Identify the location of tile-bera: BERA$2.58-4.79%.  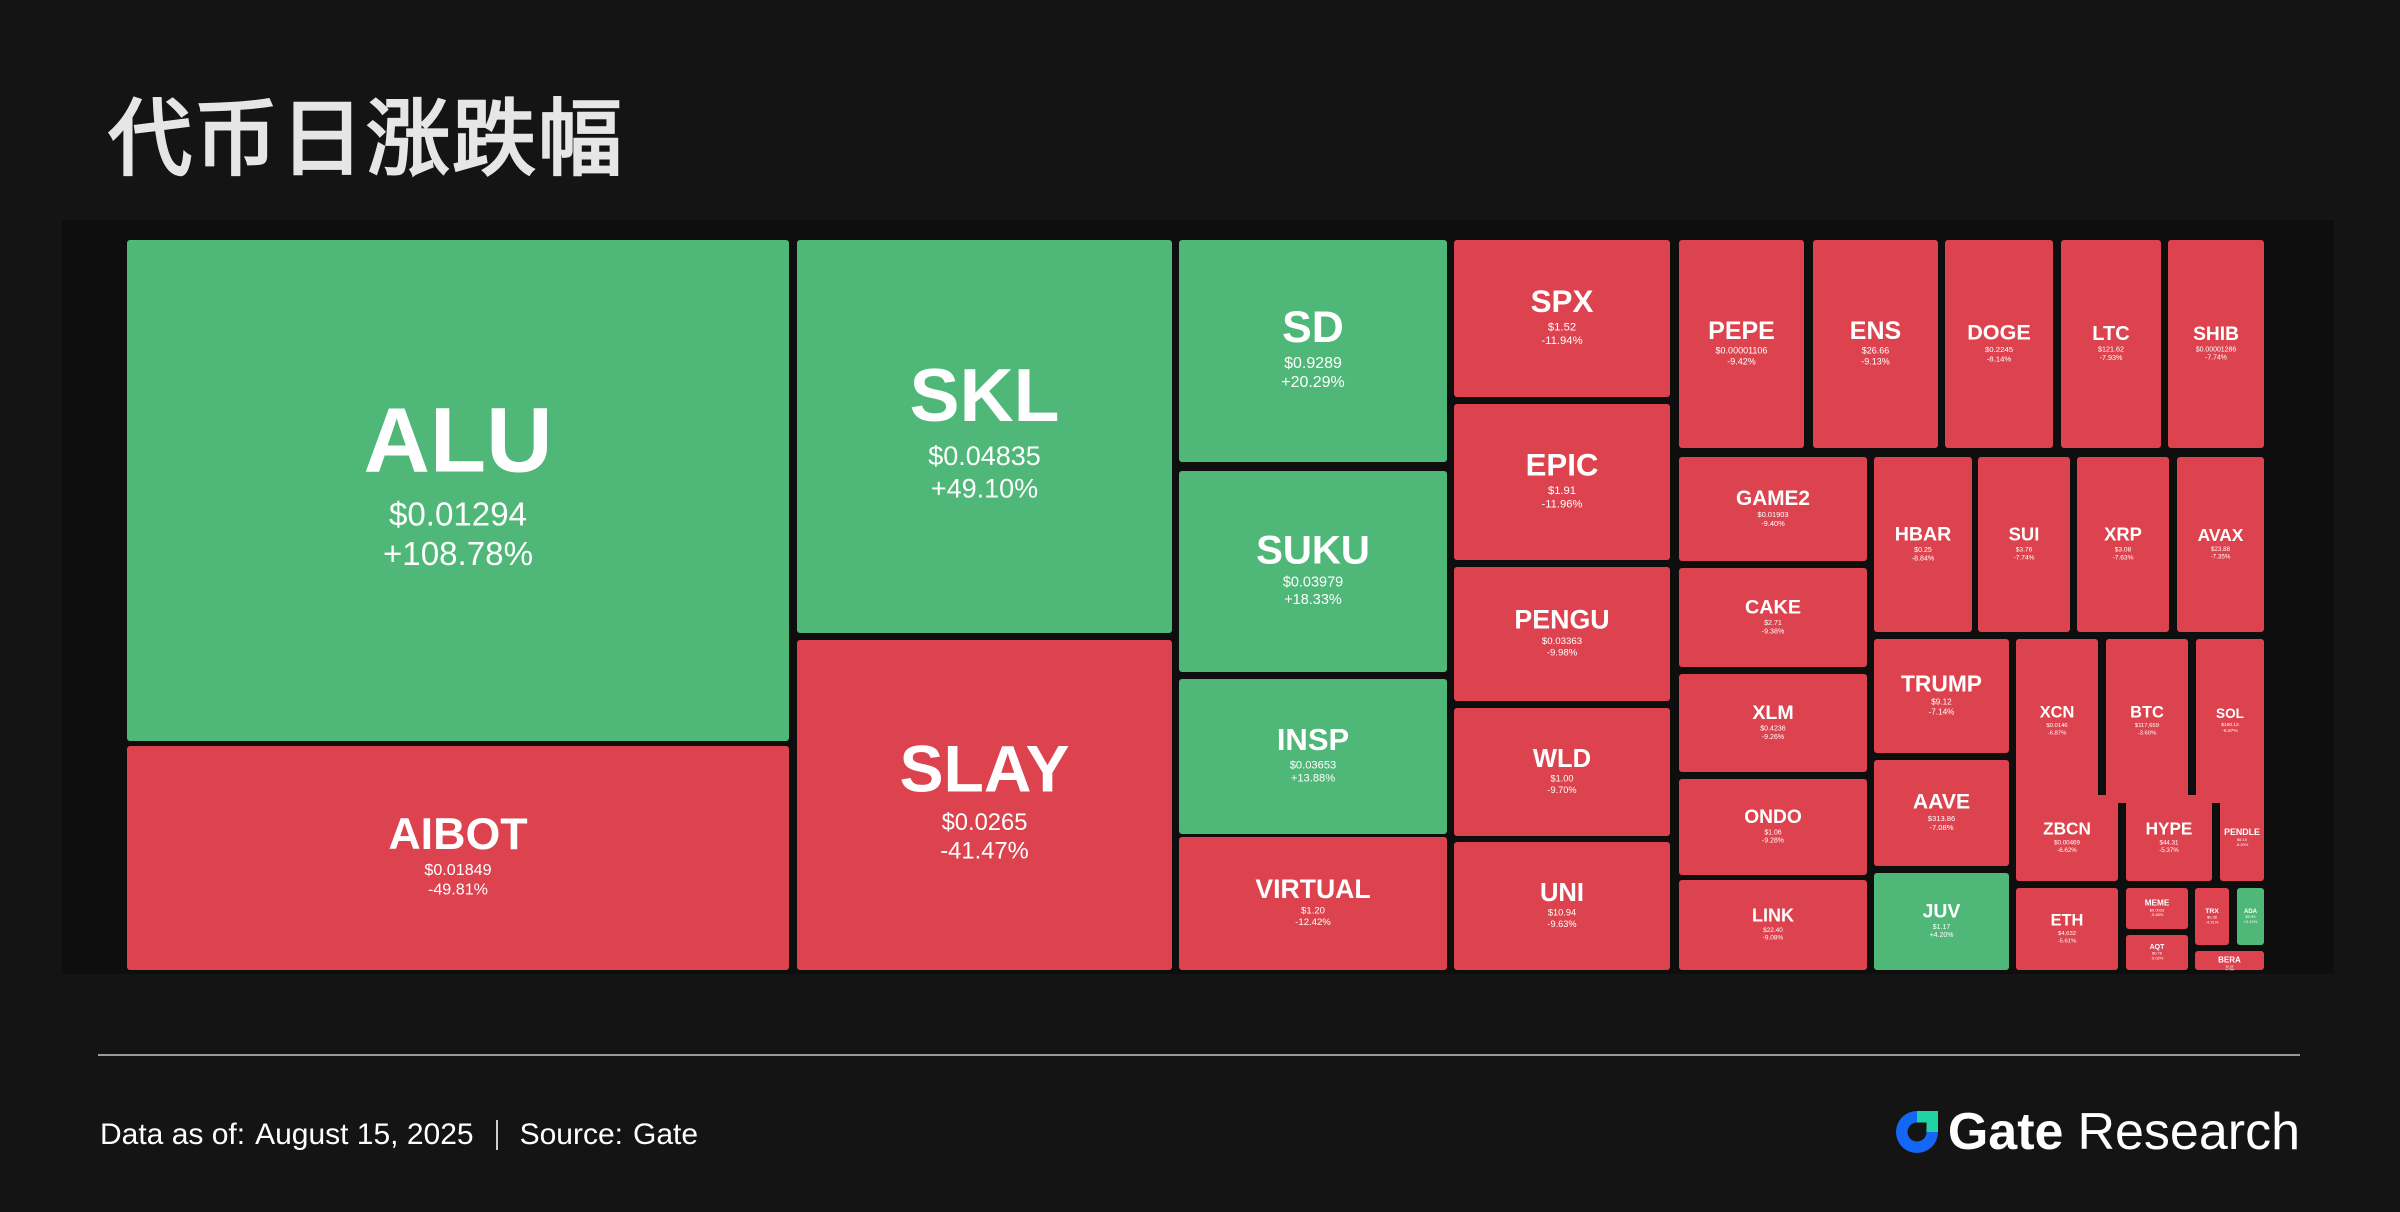
(2229, 961).